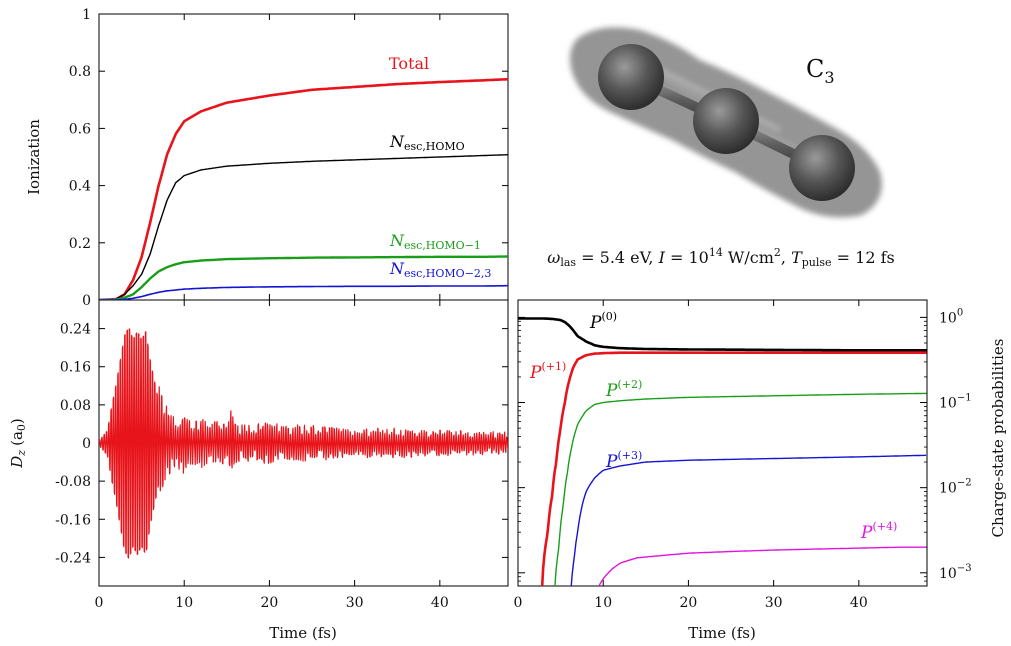 This screenshot has height=646, width=1011. I want to click on dipole-y-tick-label: -0.16, so click(73, 520).